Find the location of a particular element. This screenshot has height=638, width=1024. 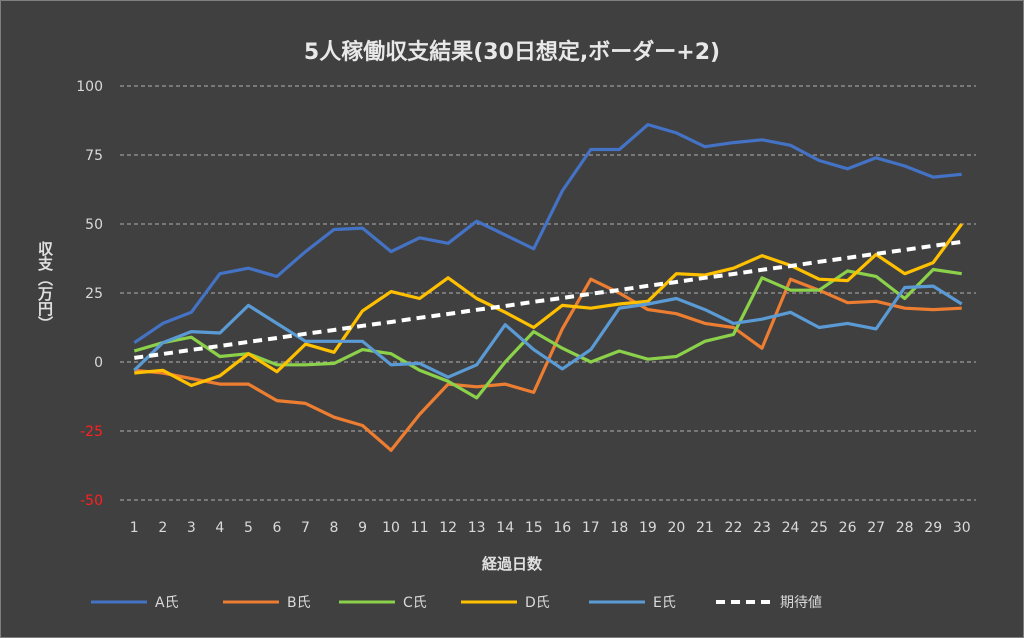

x-tick-label: 21 is located at coordinates (705, 528).